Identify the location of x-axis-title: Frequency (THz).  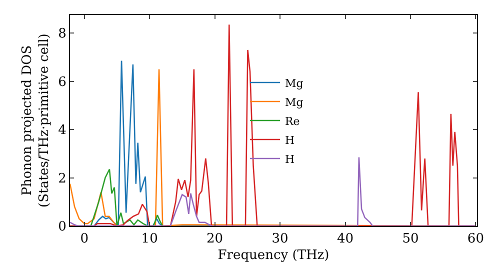
(274, 256).